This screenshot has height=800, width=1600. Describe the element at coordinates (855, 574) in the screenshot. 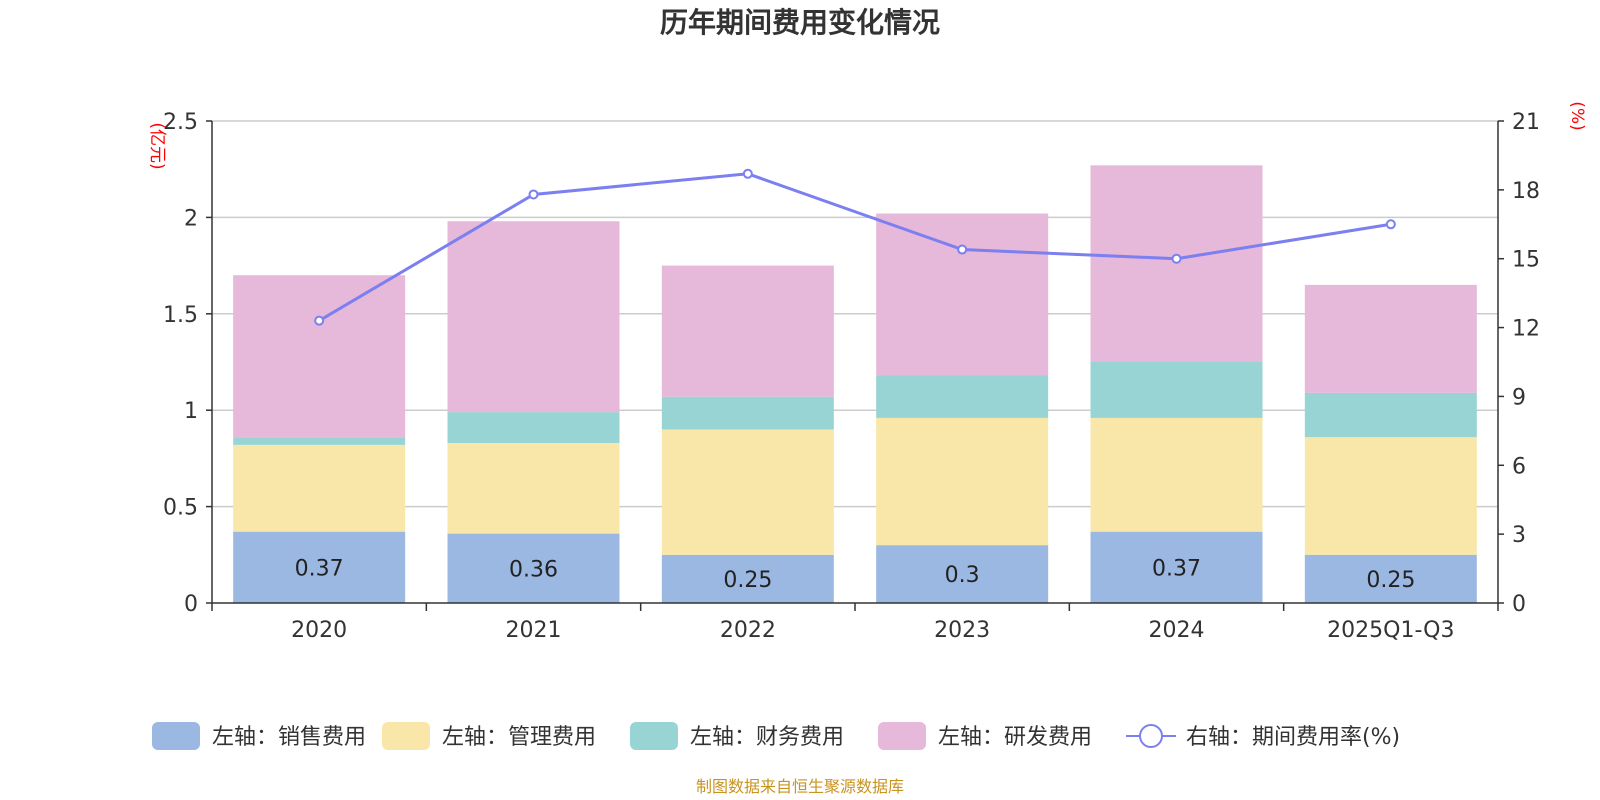

I see `data-labels: 0.37 0.36 0.25 0.3 0.37 0.25` at that location.